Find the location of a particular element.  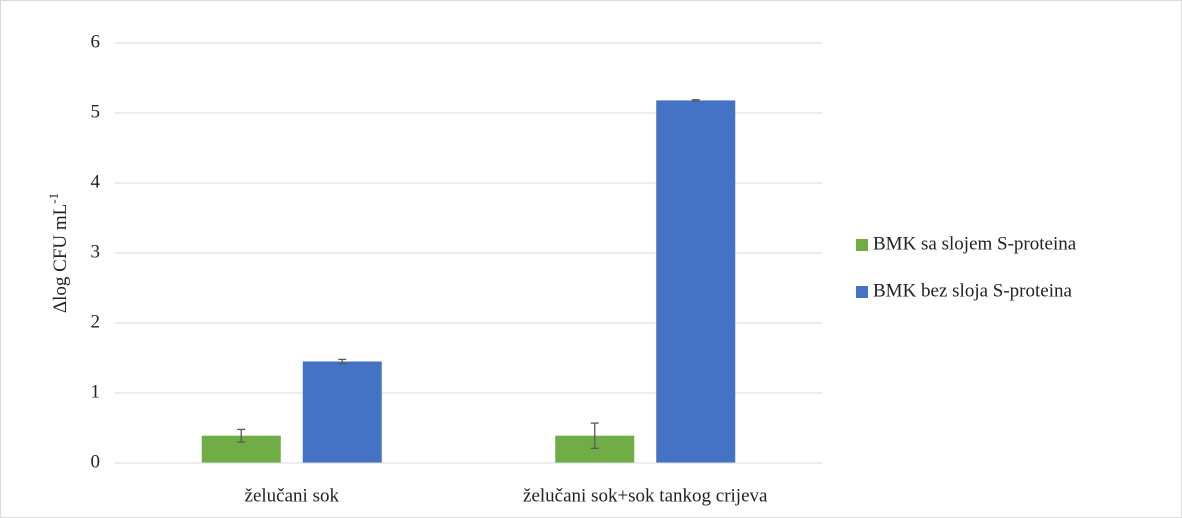

y-tick-label: 3 is located at coordinates (96, 251).